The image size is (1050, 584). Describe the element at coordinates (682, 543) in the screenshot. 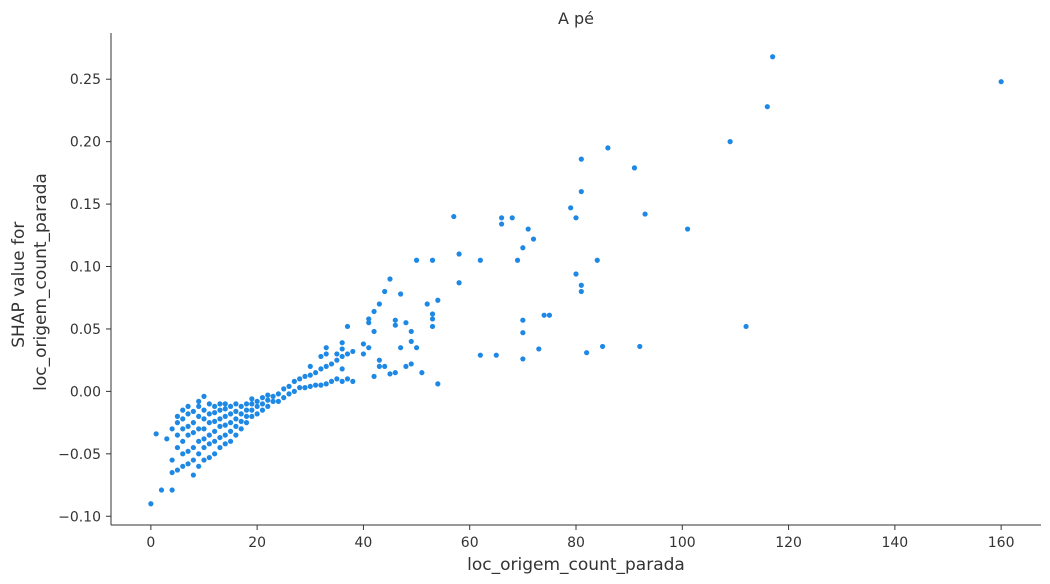

I see `x-tick-label: 100` at that location.